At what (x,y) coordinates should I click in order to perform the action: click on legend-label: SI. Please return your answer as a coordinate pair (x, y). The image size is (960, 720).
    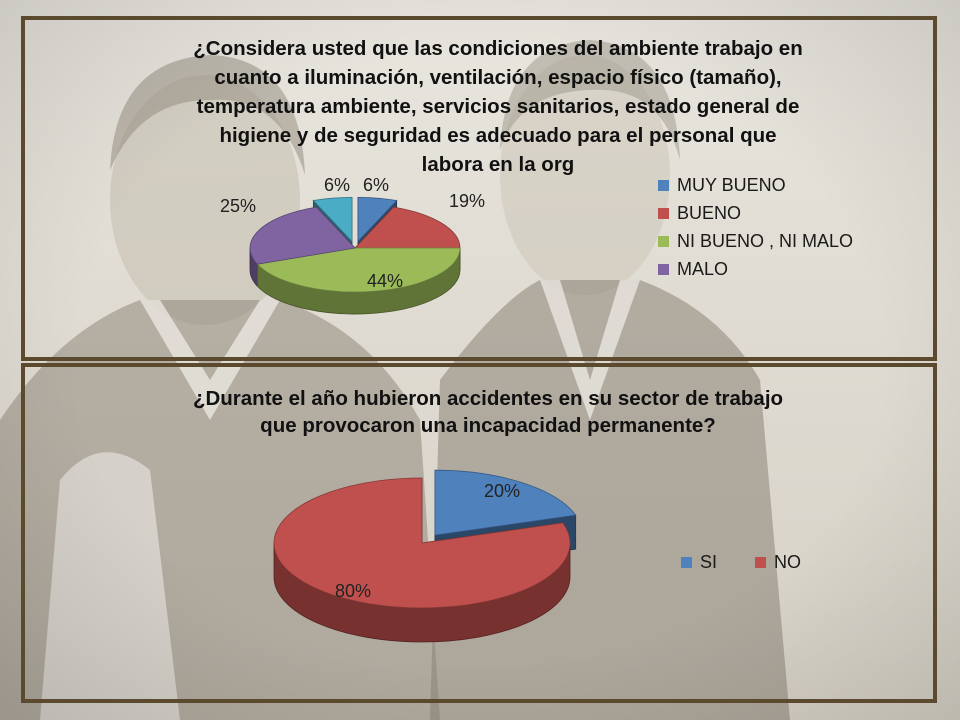
    Looking at the image, I should click on (709, 562).